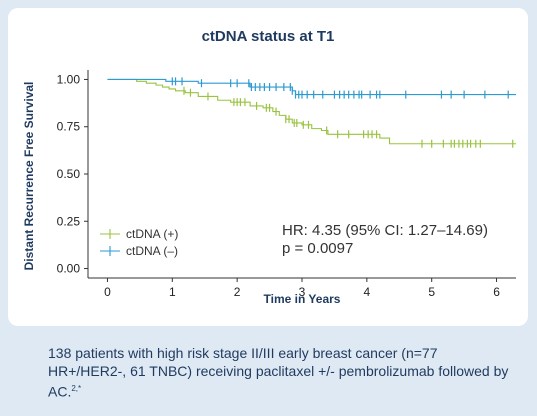 This screenshot has height=416, width=537. I want to click on caption-superscript: 2,*, so click(76, 388).